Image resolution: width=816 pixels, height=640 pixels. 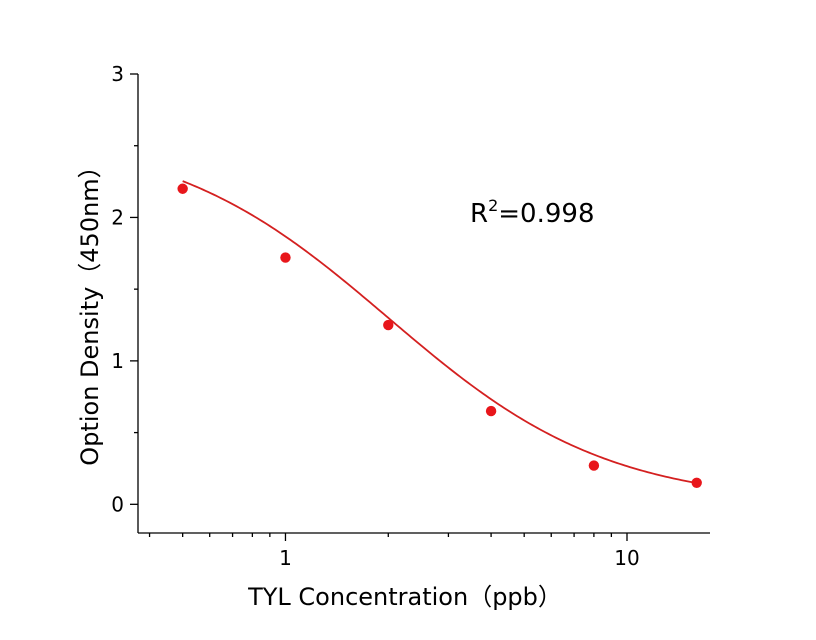 What do you see at coordinates (424, 551) in the screenshot?
I see `x-axis: 1 10` at bounding box center [424, 551].